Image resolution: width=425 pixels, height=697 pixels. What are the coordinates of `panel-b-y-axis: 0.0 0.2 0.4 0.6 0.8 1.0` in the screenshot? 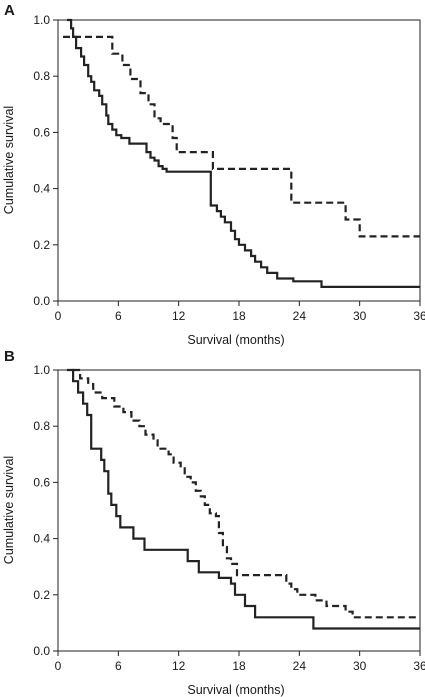 It's located at (45, 510).